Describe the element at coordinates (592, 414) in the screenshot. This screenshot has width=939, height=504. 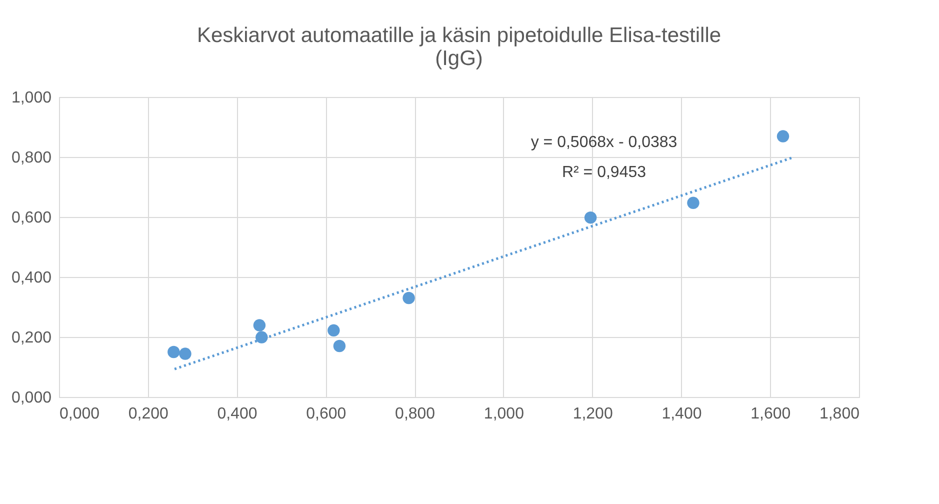
I see `x-tick-label: 1,200` at that location.